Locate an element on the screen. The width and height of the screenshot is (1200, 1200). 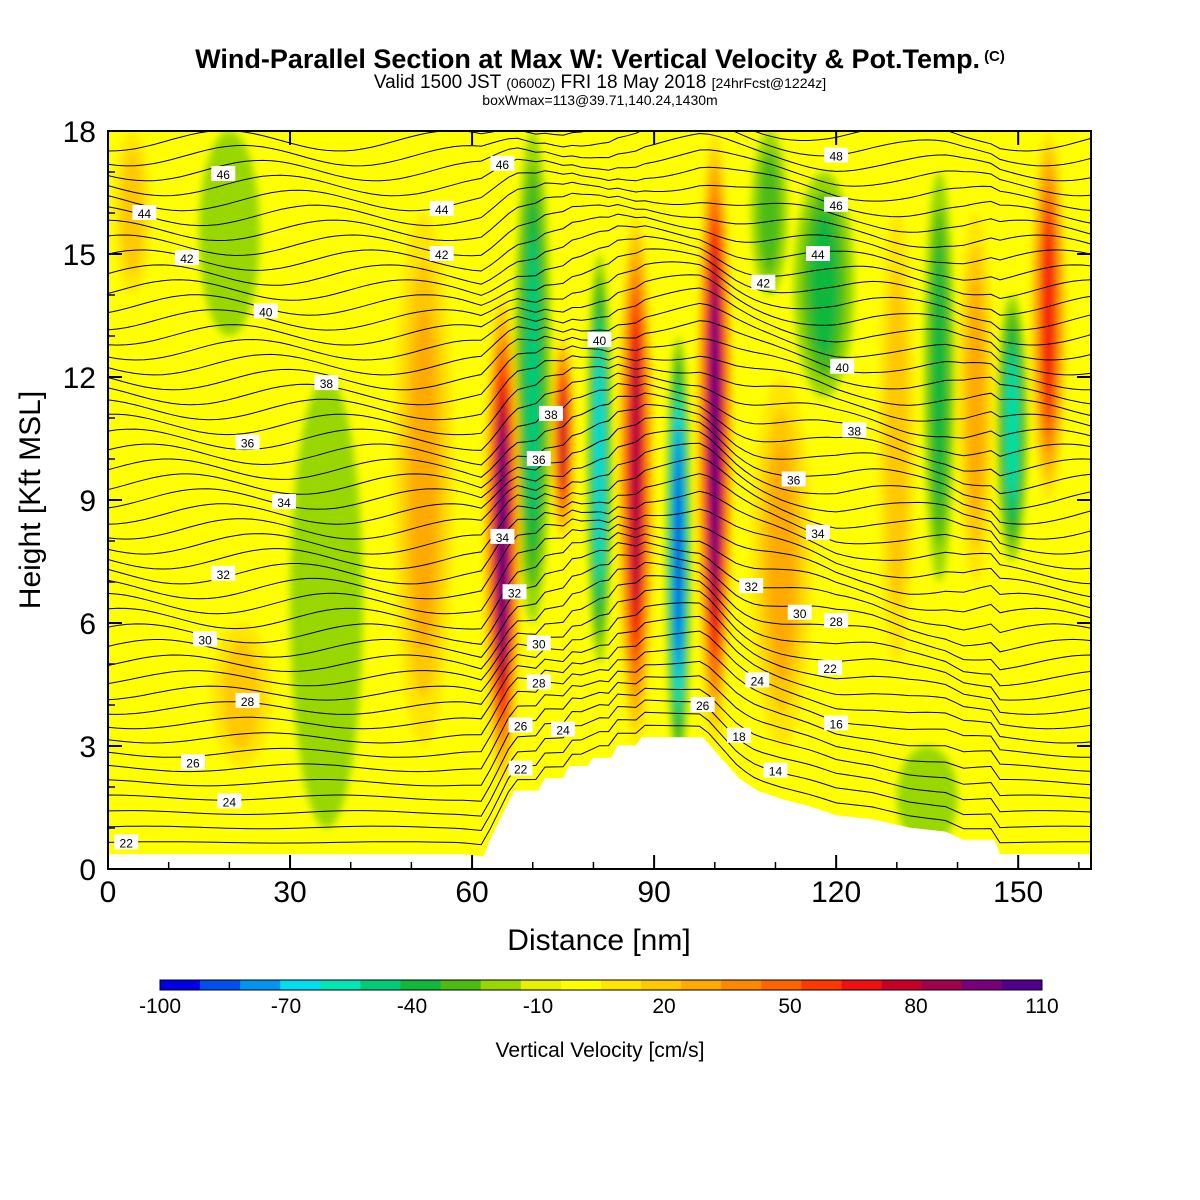
y-tick-label: 15 is located at coordinates (79, 255).